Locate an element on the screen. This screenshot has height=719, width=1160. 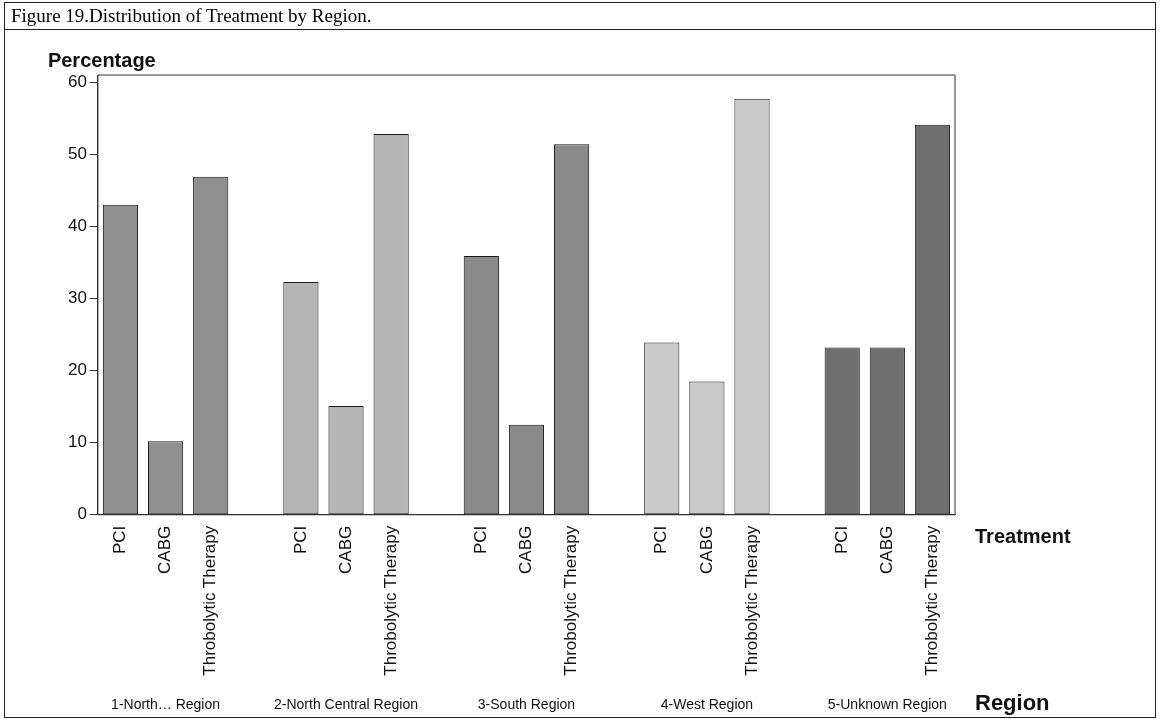
y-tick-label: 40 is located at coordinates (77, 226).